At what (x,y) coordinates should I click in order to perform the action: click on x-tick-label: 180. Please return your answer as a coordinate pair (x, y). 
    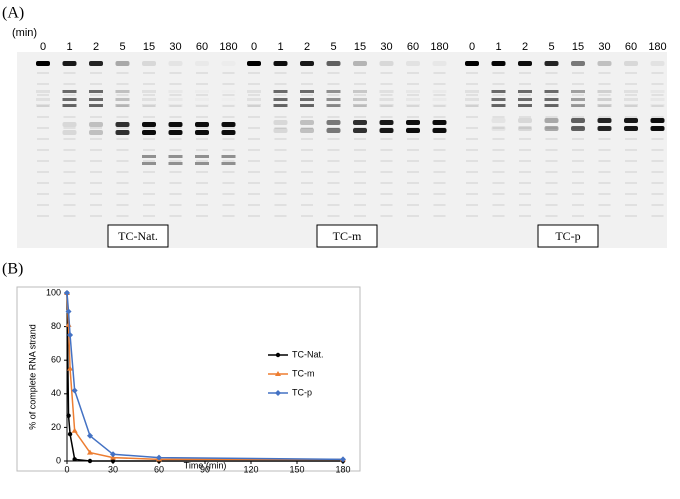
    Looking at the image, I should click on (342, 469).